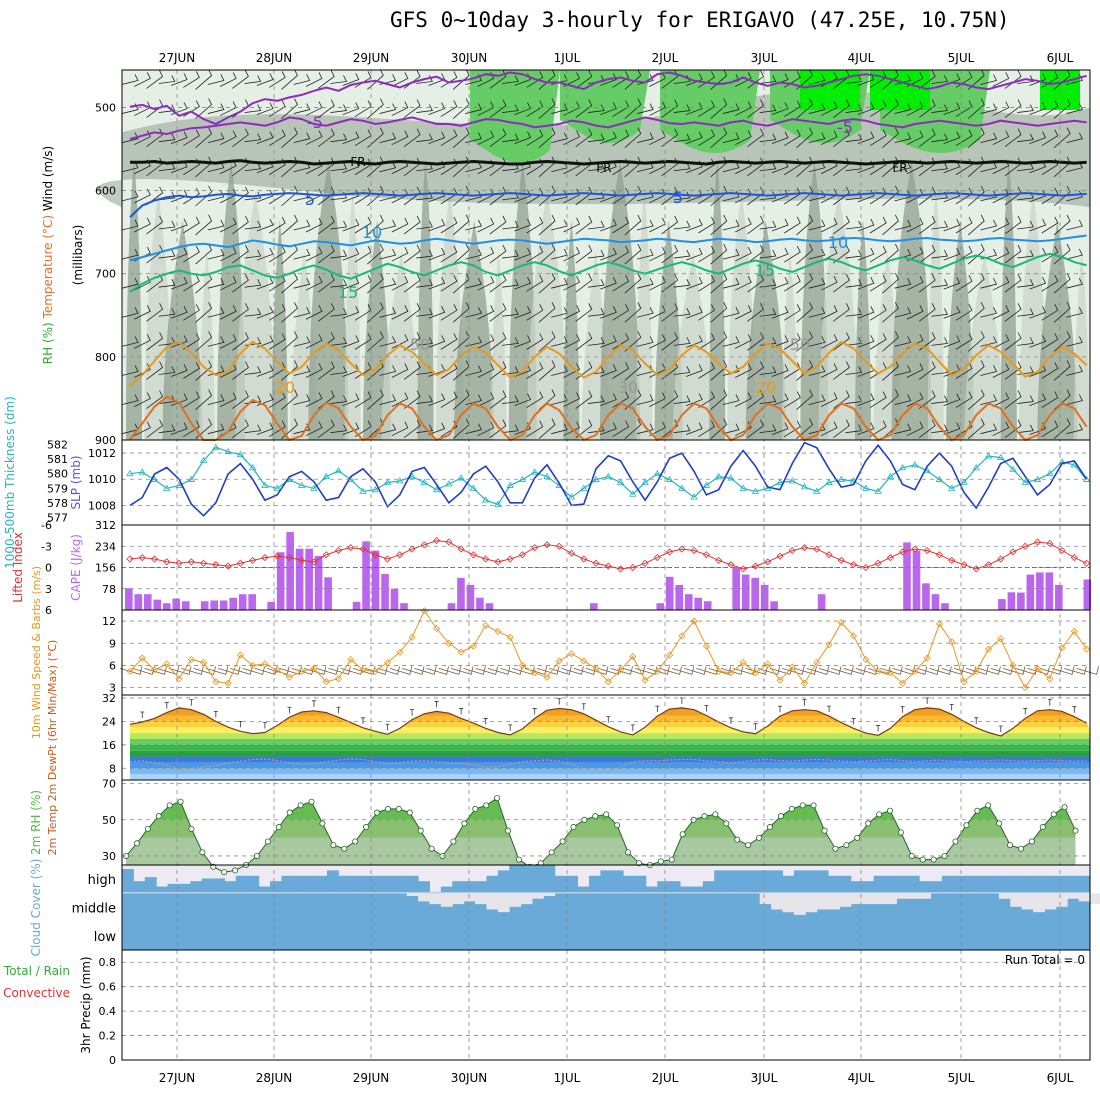 This screenshot has width=1100, height=1100. Describe the element at coordinates (567, 1078) in the screenshot. I see `date-bottom: 1JUL` at that location.